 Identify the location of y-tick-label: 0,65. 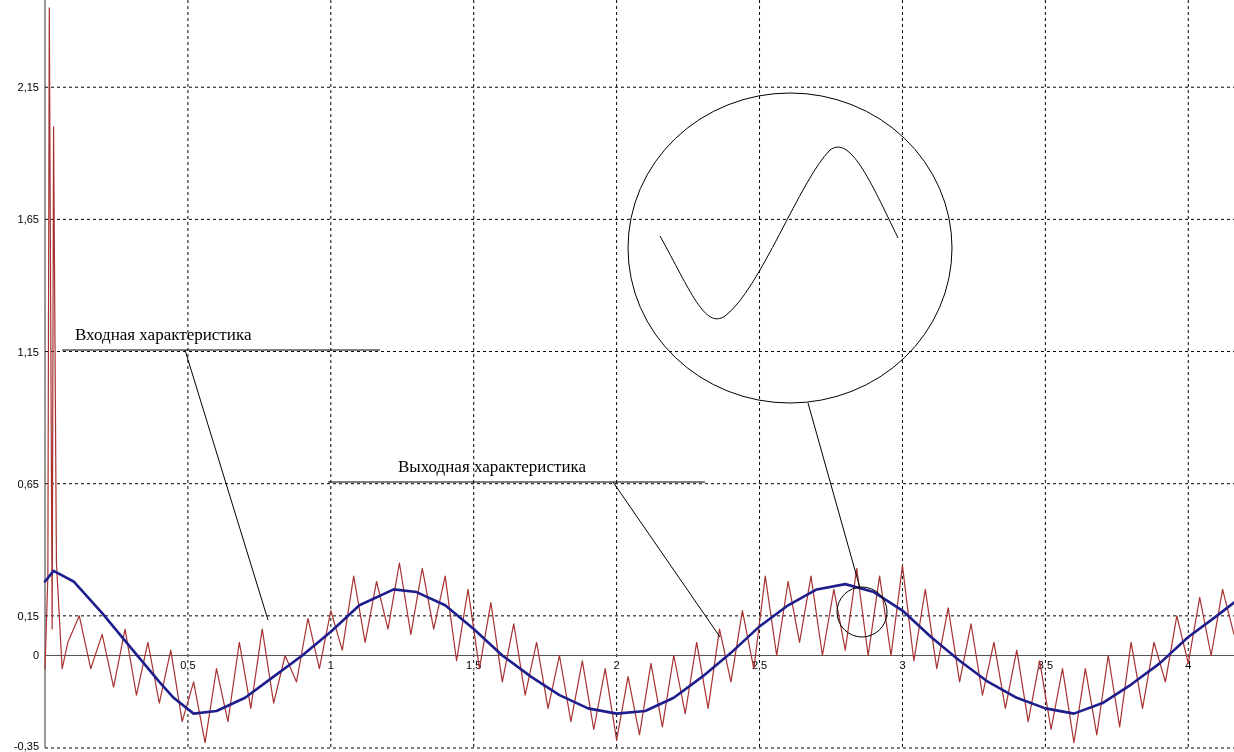
(28, 483).